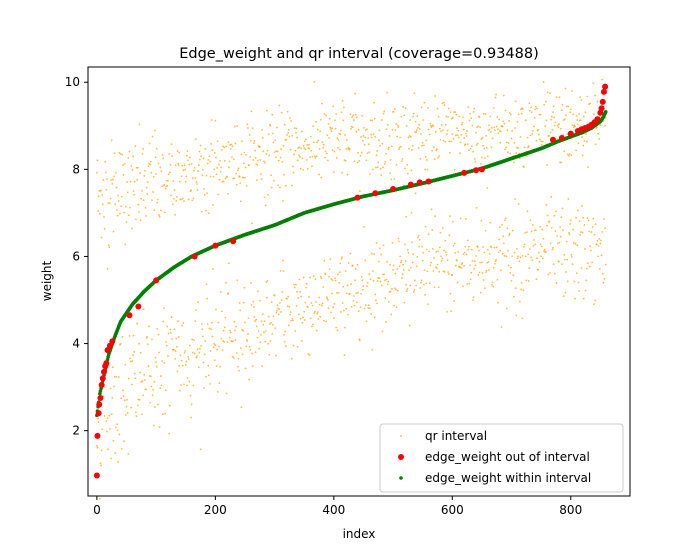  Describe the element at coordinates (98, 413) in the screenshot. I see `out-of-interval-point` at that location.